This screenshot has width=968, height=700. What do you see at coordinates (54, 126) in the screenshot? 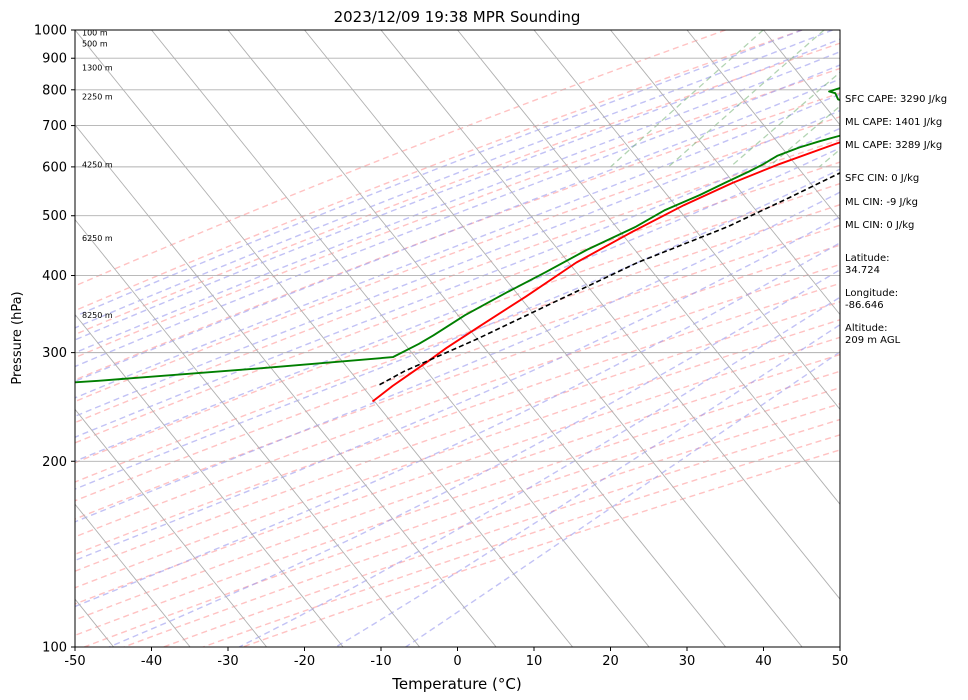
I see `y-tick-label: 700` at bounding box center [54, 126].